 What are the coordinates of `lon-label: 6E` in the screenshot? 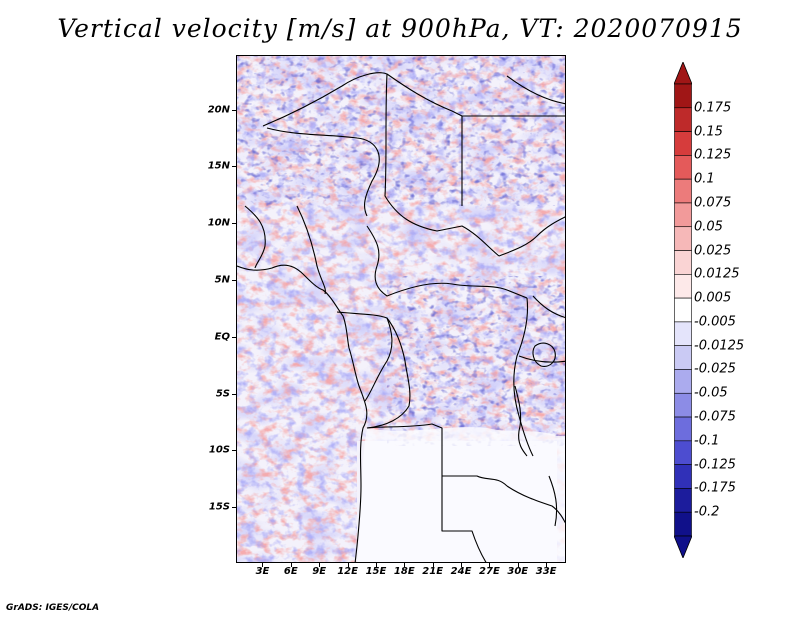 It's located at (290, 571).